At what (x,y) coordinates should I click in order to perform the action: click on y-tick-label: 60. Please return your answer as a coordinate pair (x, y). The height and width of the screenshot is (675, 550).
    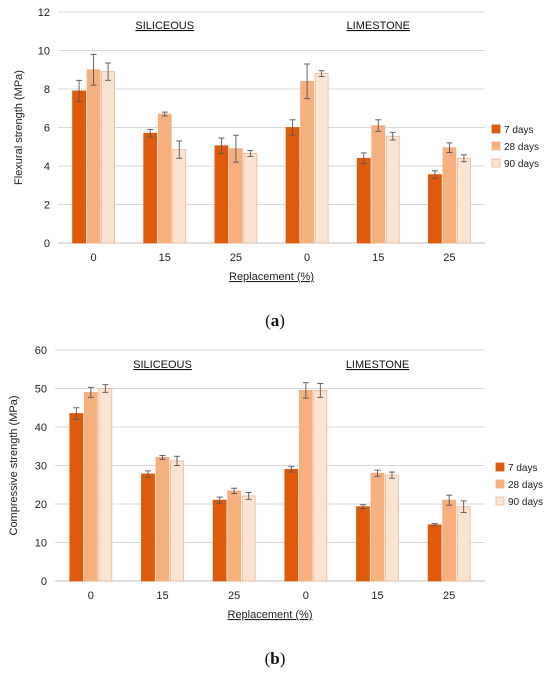
    Looking at the image, I should click on (41, 351).